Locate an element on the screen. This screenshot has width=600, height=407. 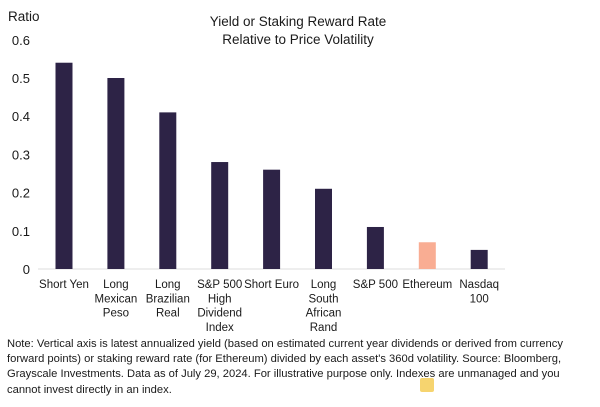
watermark-logo is located at coordinates (427, 385).